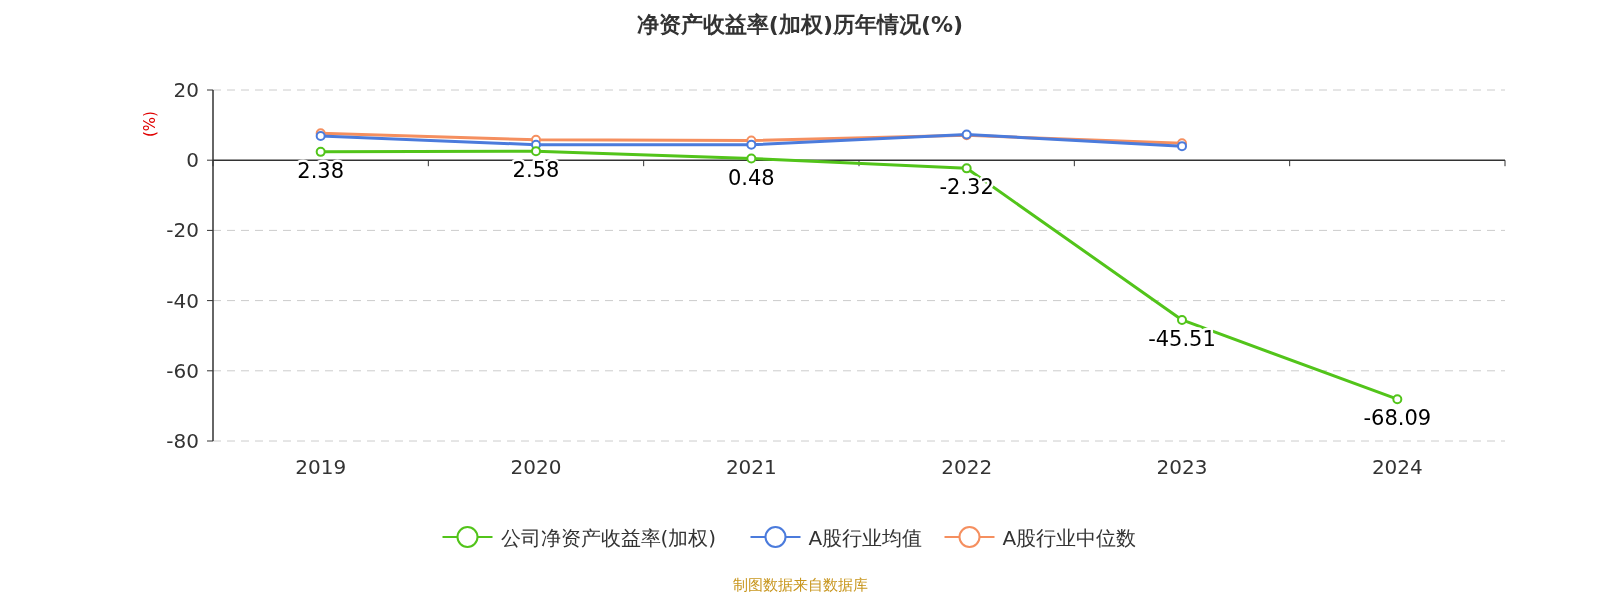 This screenshot has width=1600, height=600. Describe the element at coordinates (1182, 338) in the screenshot. I see `data-label: -45.51` at that location.